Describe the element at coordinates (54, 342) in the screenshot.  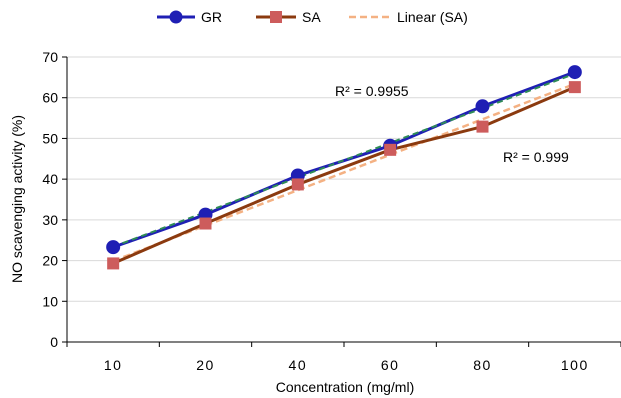
I see `y-tick-label: 0` at that location.